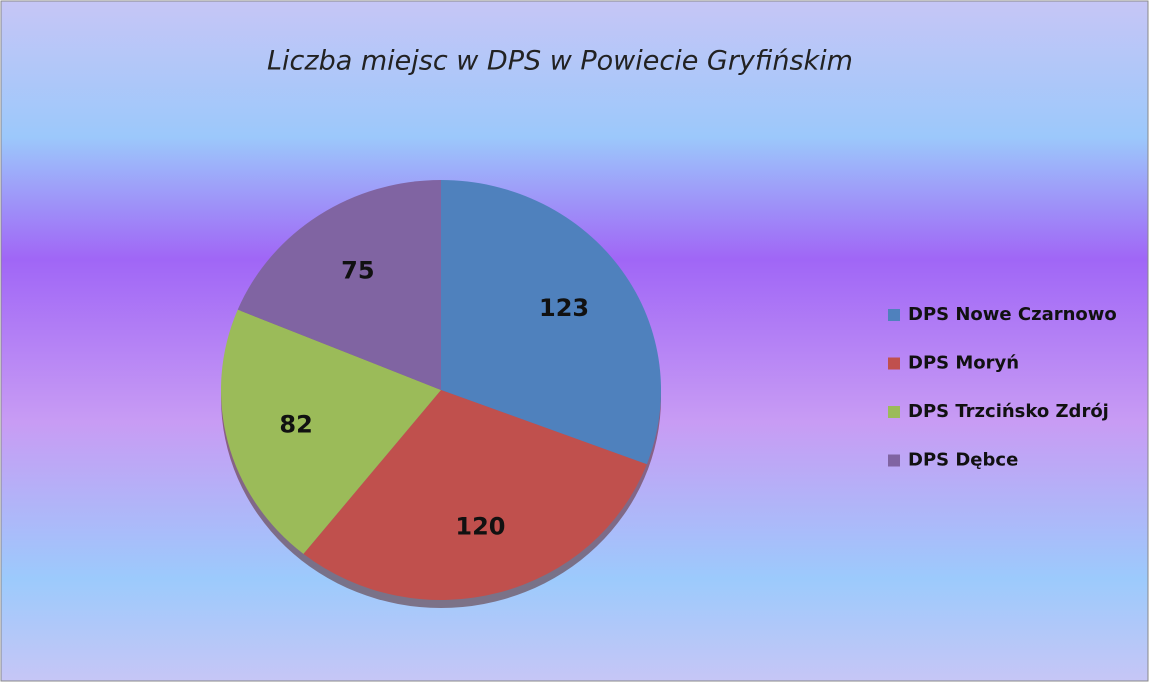 This screenshot has width=1149, height=686. I want to click on data-label: 123, so click(564, 308).